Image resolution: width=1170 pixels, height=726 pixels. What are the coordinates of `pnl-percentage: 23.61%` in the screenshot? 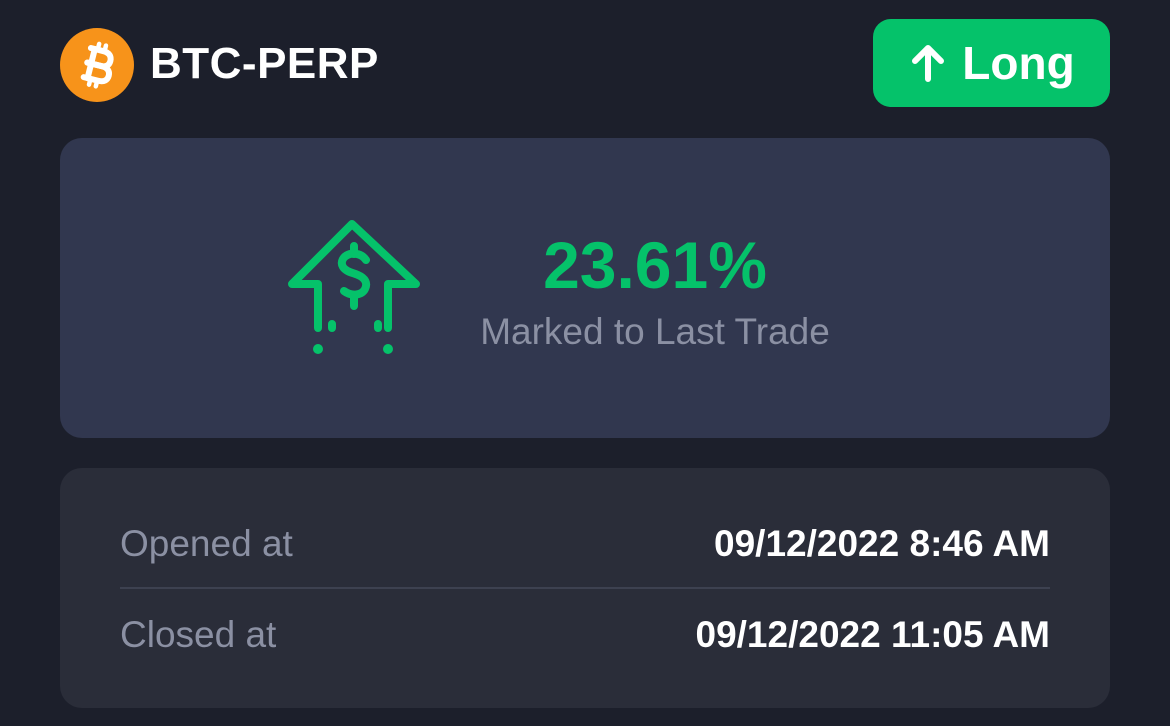 It's located at (655, 265).